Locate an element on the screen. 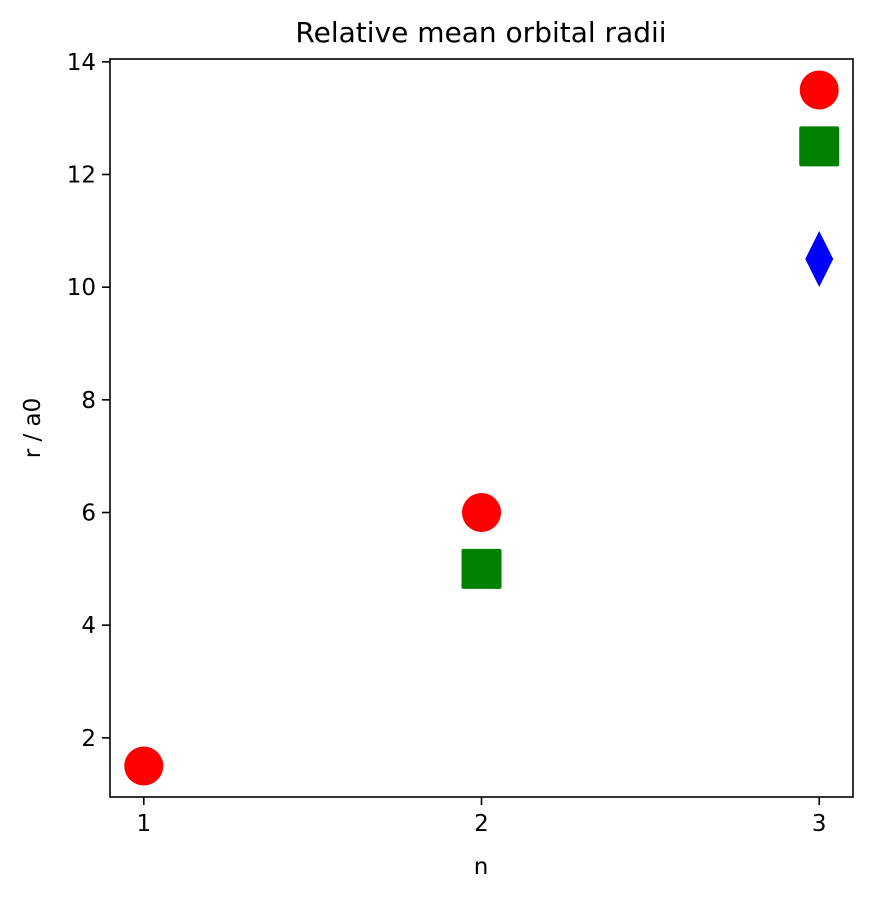 This screenshot has width=871, height=898. y-tick-label: 2 is located at coordinates (88, 739).